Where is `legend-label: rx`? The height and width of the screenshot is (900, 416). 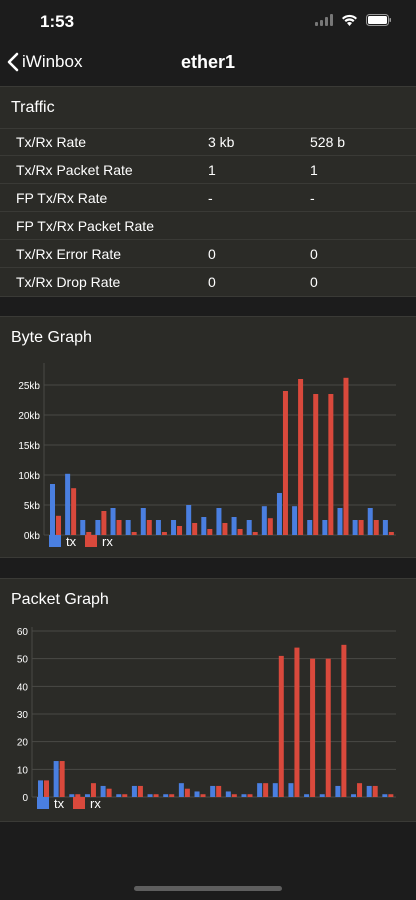 legend-label: rx is located at coordinates (107, 541).